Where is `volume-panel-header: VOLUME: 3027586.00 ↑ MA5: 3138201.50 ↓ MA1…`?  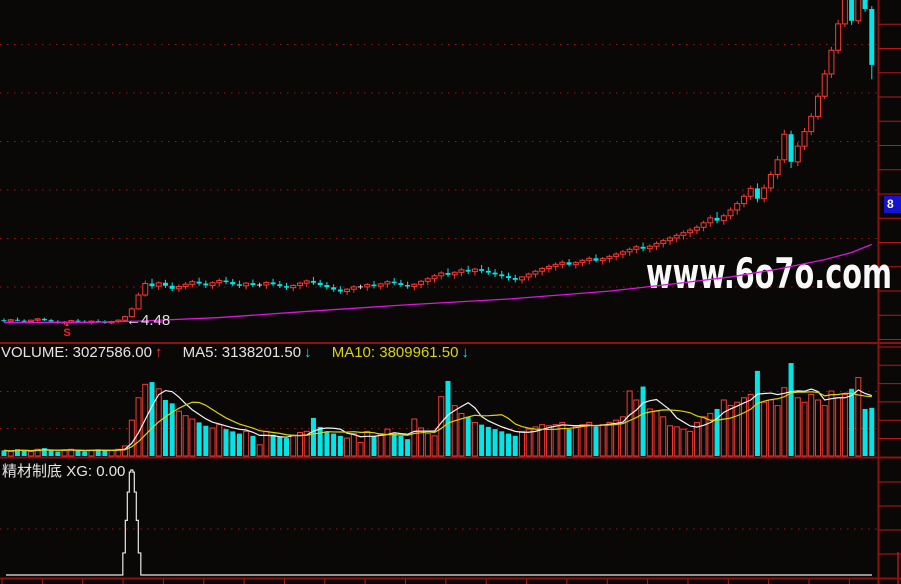
volume-panel-header: VOLUME: 3027586.00 ↑ MA5: 3138201.50 ↓ MA1… is located at coordinates (236, 352).